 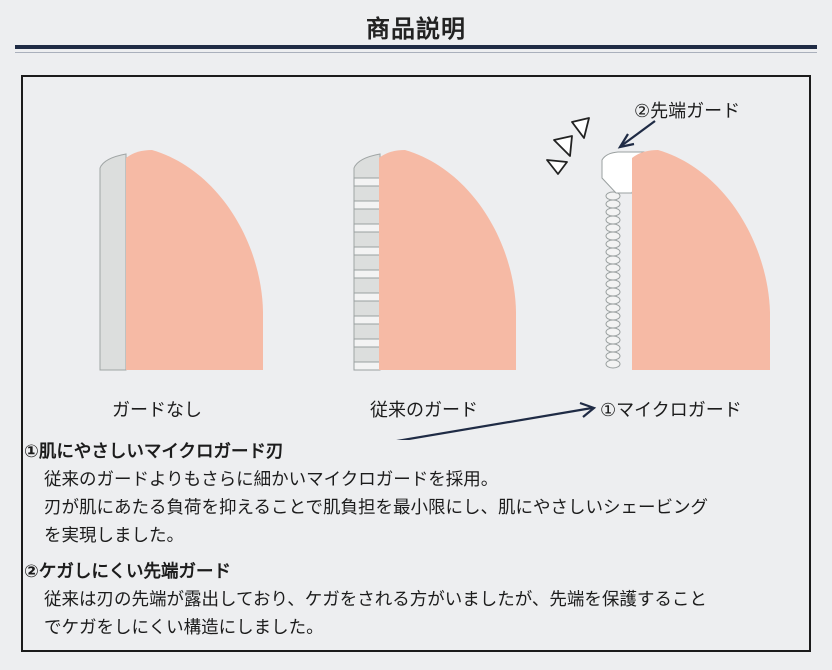 I want to click on blade-conventional-guard, so click(x=434, y=260).